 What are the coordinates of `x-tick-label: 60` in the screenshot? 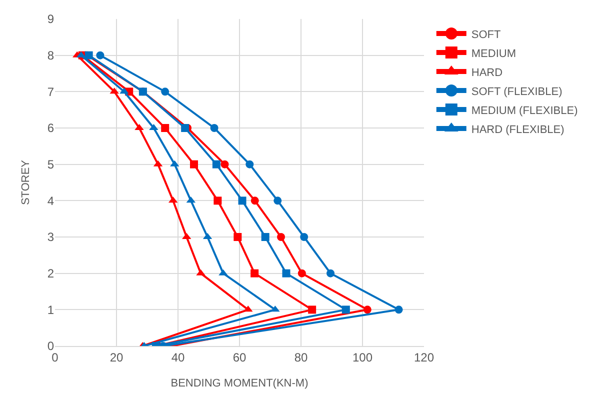 It's located at (239, 357).